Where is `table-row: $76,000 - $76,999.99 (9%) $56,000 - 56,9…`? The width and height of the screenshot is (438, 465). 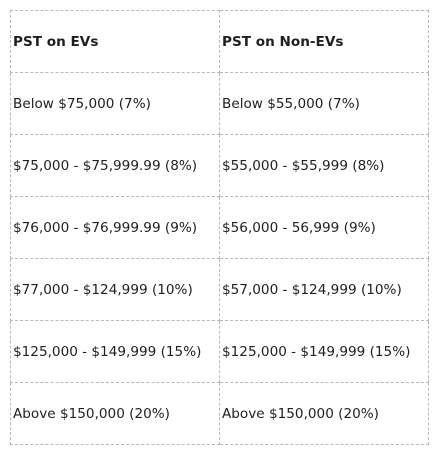 table-row: $76,000 - $76,999.99 (9%) $56,000 - 56,9… is located at coordinates (219, 227).